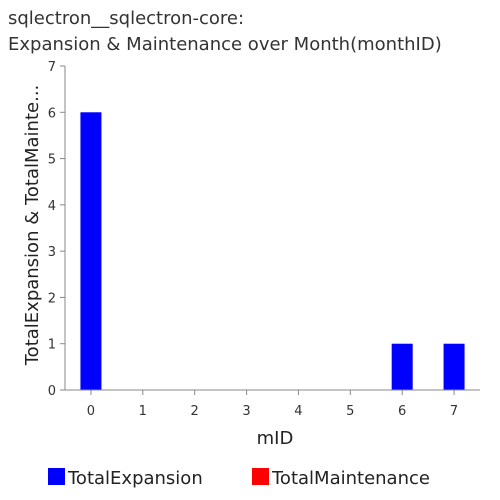  Describe the element at coordinates (402, 411) in the screenshot. I see `x-tick-label: 6` at that location.